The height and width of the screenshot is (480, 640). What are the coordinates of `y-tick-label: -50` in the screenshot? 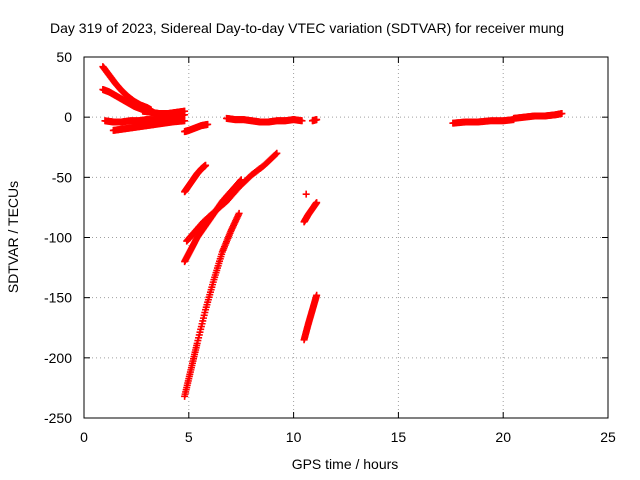 It's located at (62, 177).